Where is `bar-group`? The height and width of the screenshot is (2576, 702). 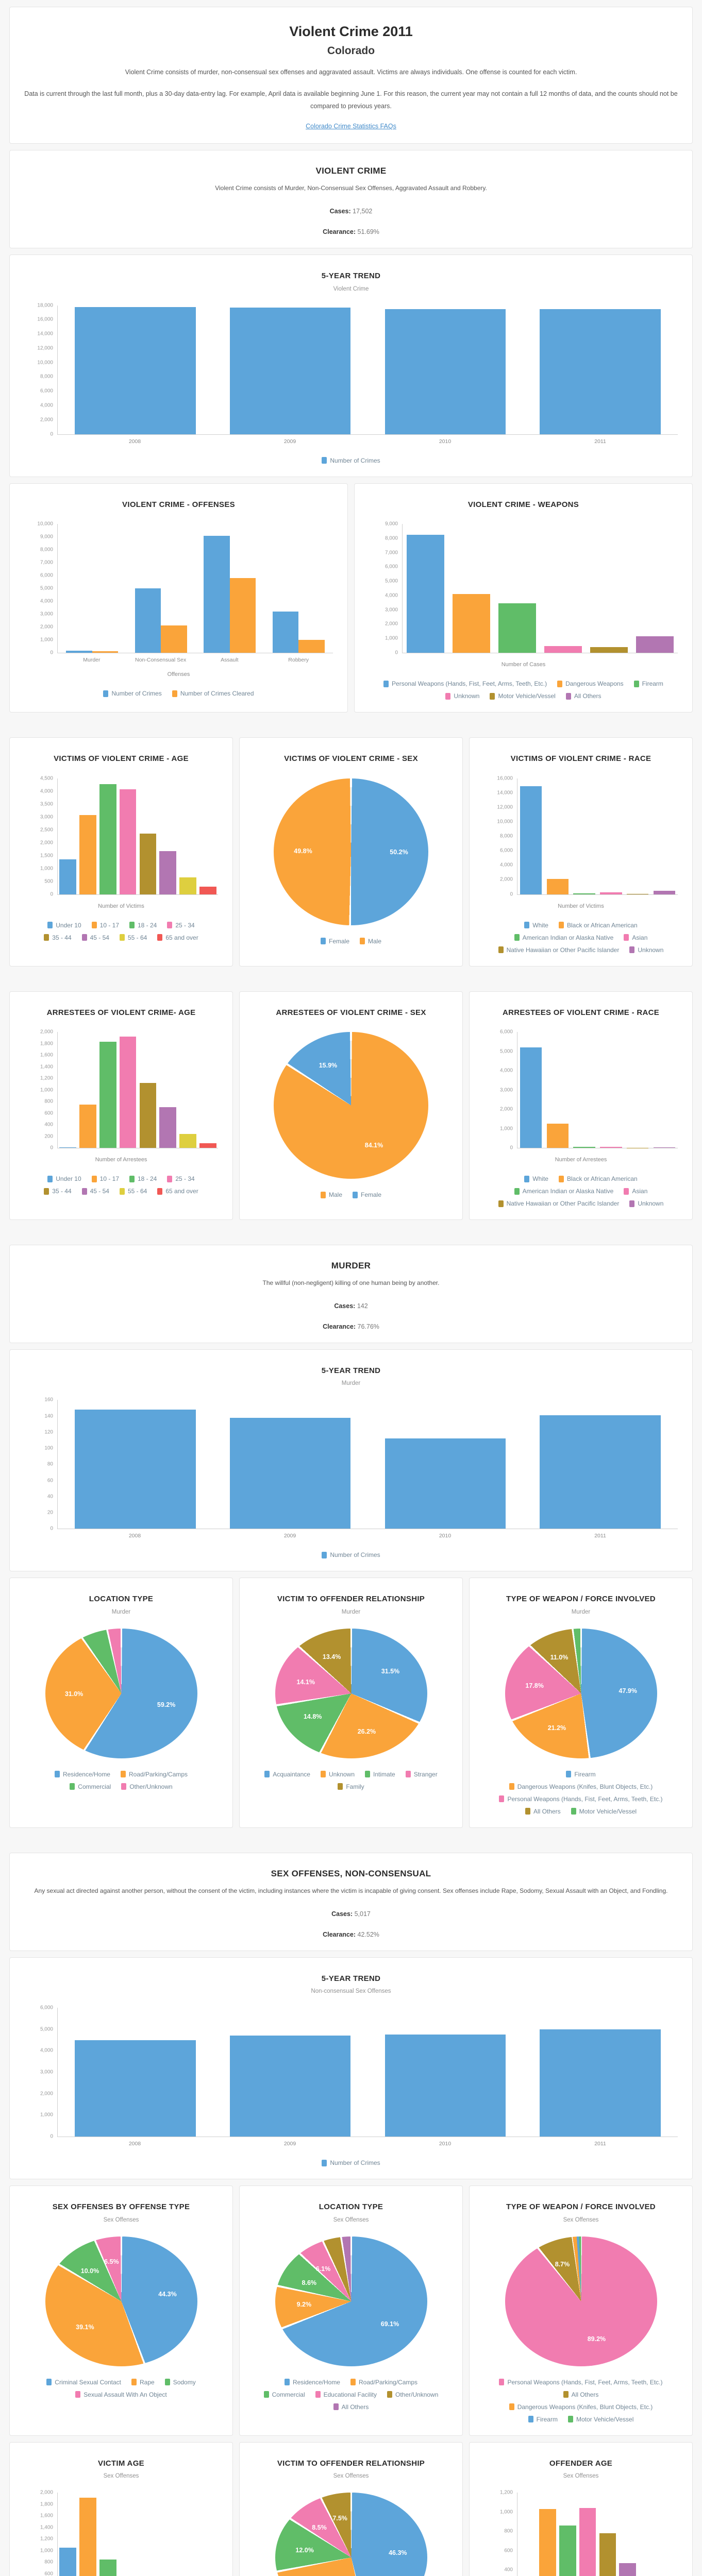
bar-group is located at coordinates (298, 588).